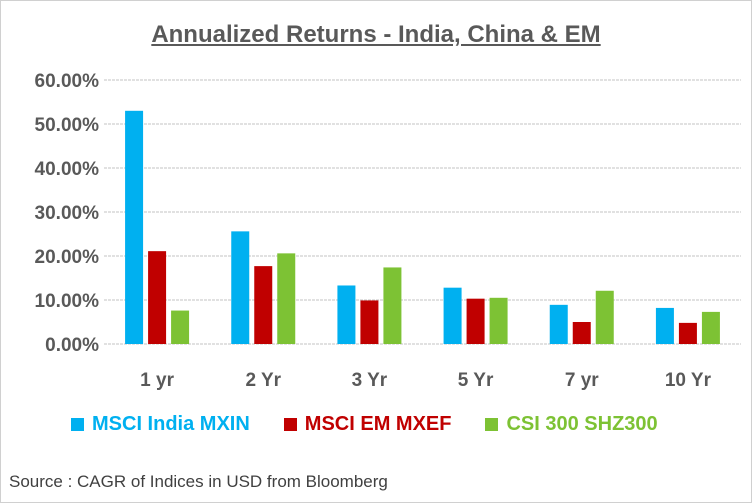 The image size is (752, 503). What do you see at coordinates (72, 345) in the screenshot?
I see `y-tick-label: 0.00%` at bounding box center [72, 345].